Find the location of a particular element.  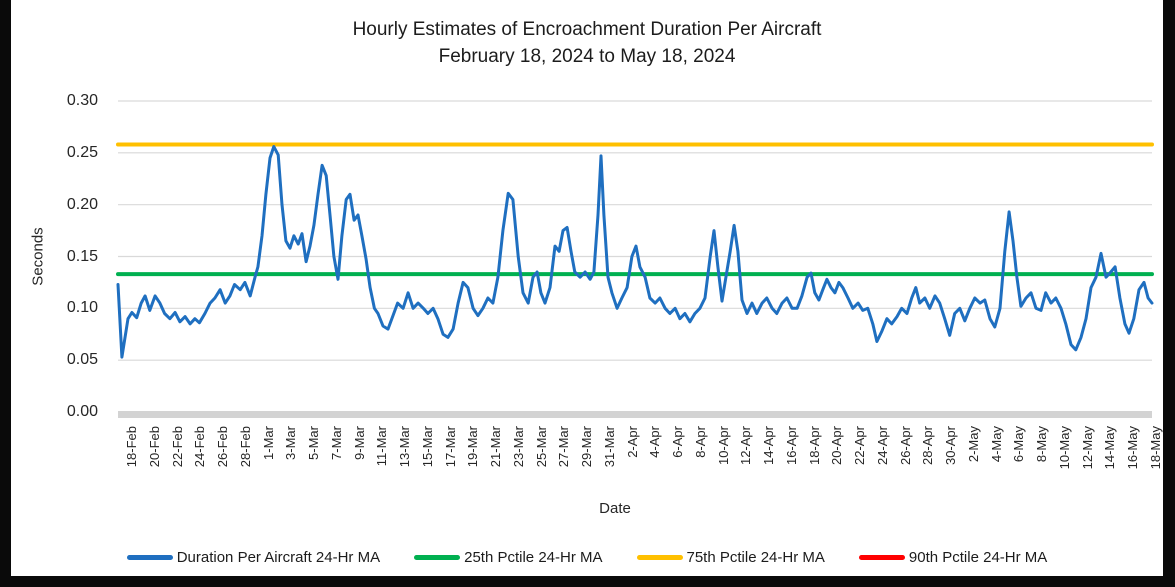

y-tick-label: 0.20 is located at coordinates (82, 204).